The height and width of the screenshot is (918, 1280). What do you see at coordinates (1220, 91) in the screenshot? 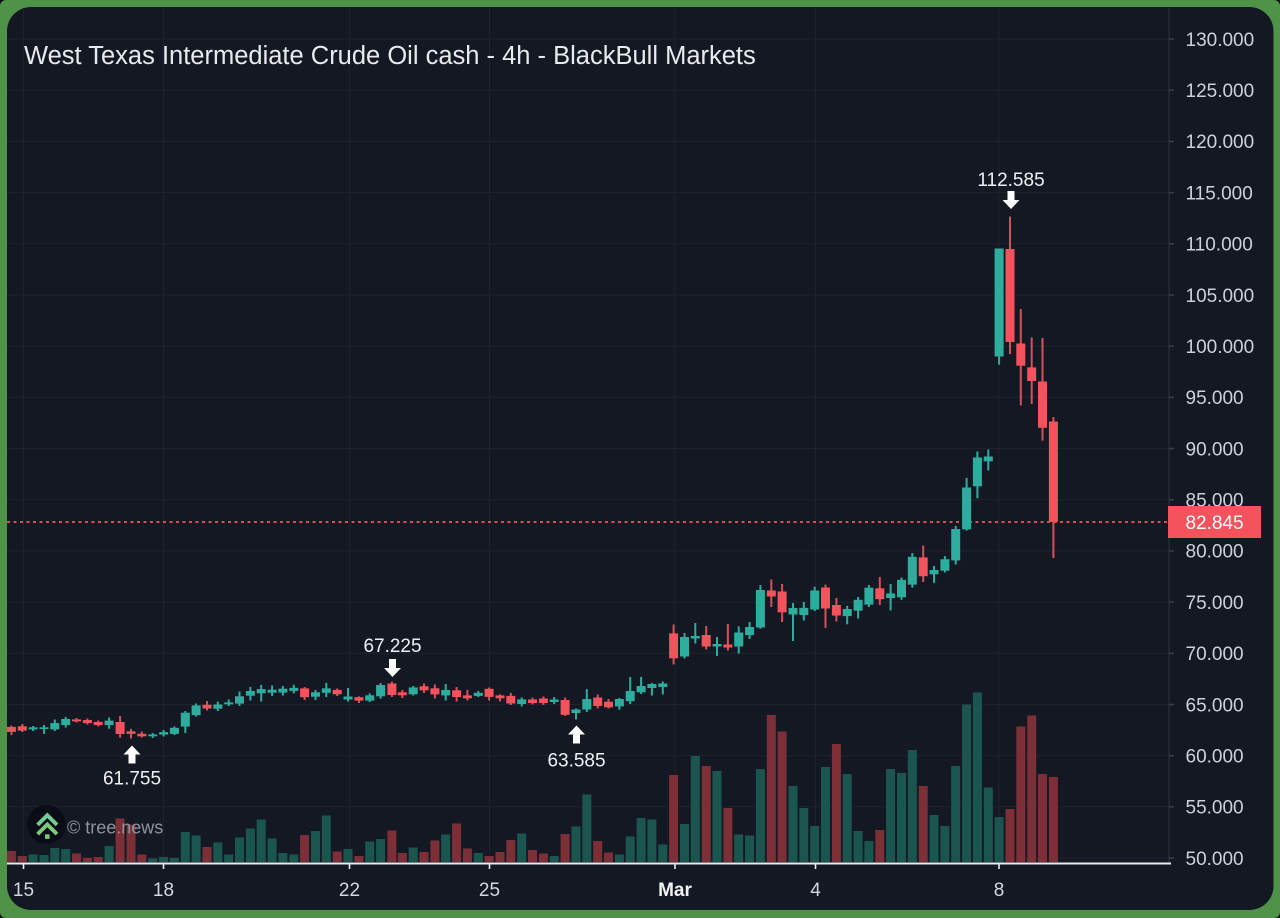
I see `svg-text: 125.000` at bounding box center [1220, 91].